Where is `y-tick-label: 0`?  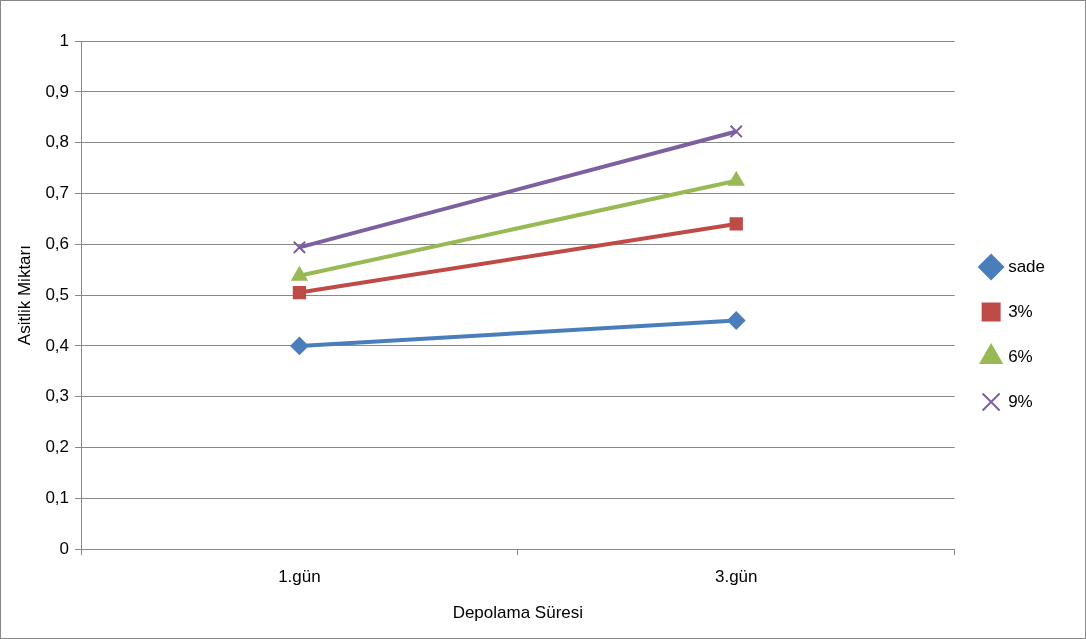
y-tick-label: 0 is located at coordinates (64, 548).